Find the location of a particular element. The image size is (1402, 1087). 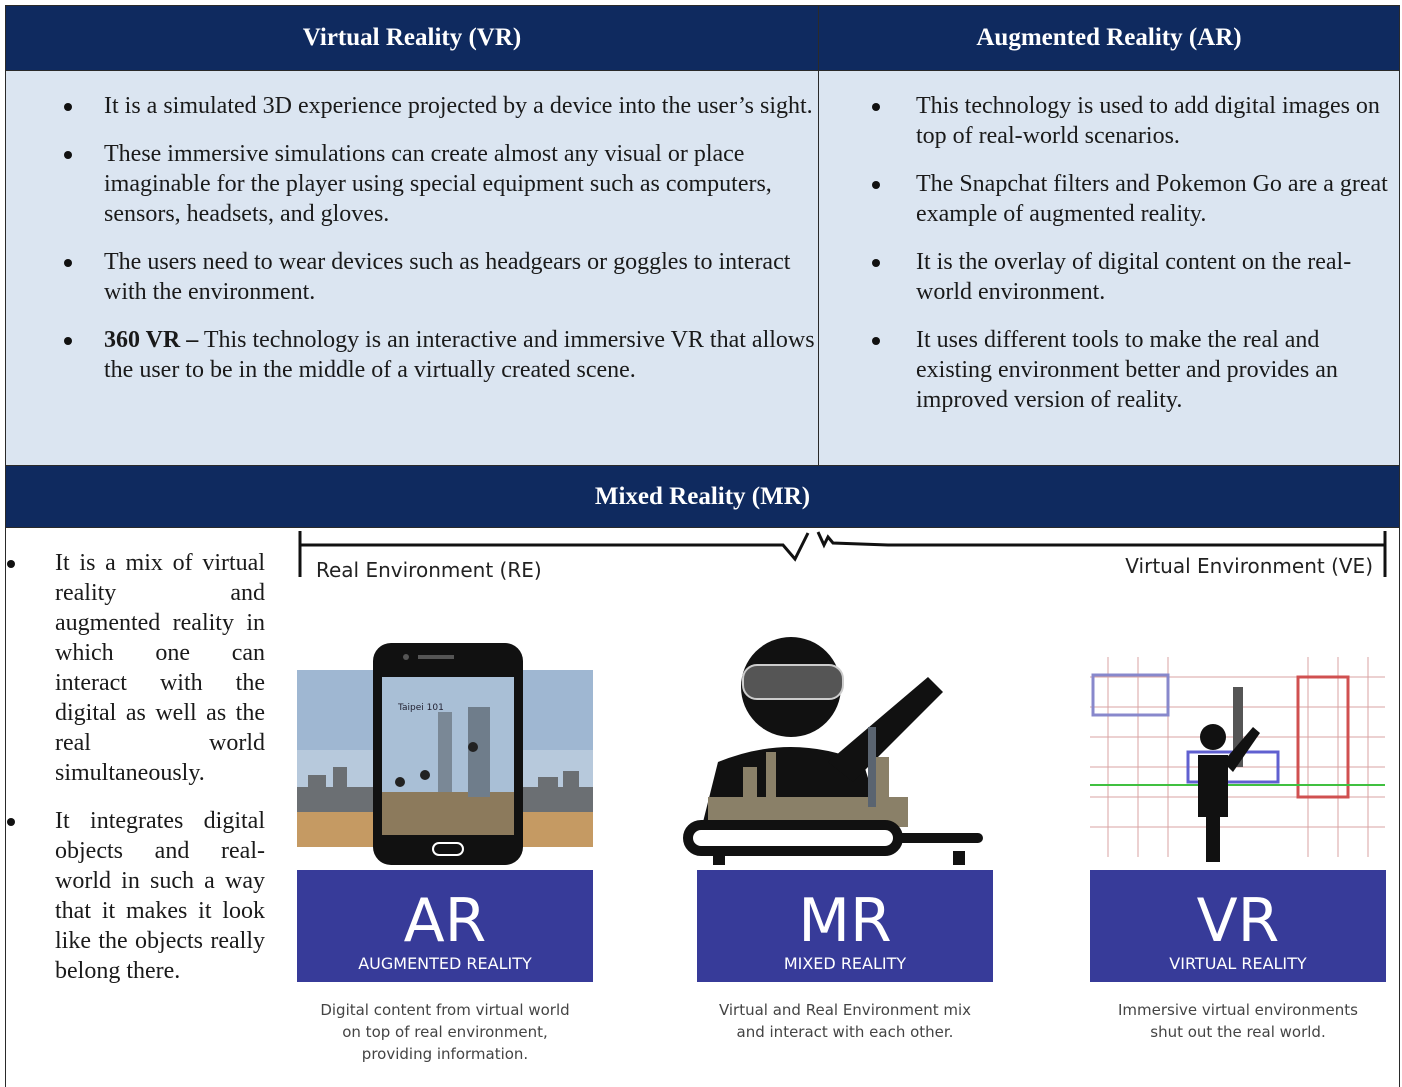

panel-abbr: MR is located at coordinates (844, 921).